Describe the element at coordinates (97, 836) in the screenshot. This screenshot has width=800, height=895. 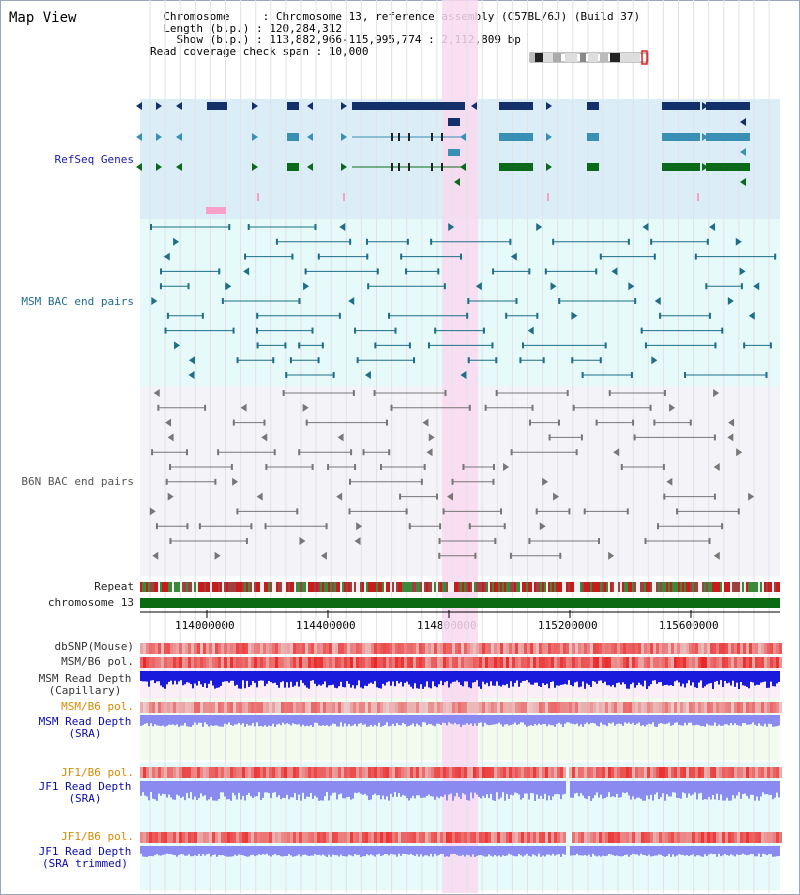
I see `label-jf1-b6-pol-2: JF1/B6 pol.` at that location.